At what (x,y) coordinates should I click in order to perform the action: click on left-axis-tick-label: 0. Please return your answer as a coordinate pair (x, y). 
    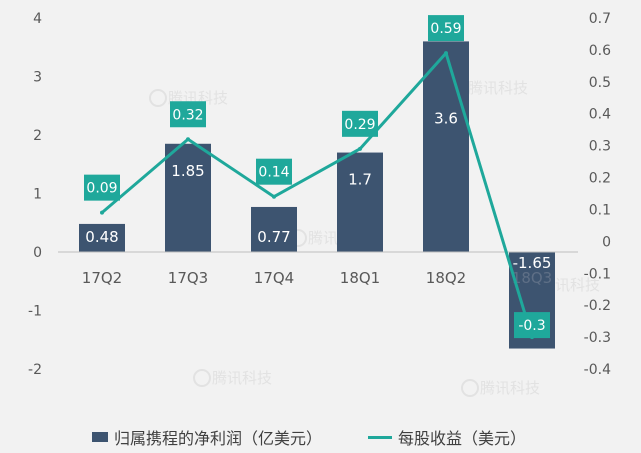
    Looking at the image, I should click on (37, 253).